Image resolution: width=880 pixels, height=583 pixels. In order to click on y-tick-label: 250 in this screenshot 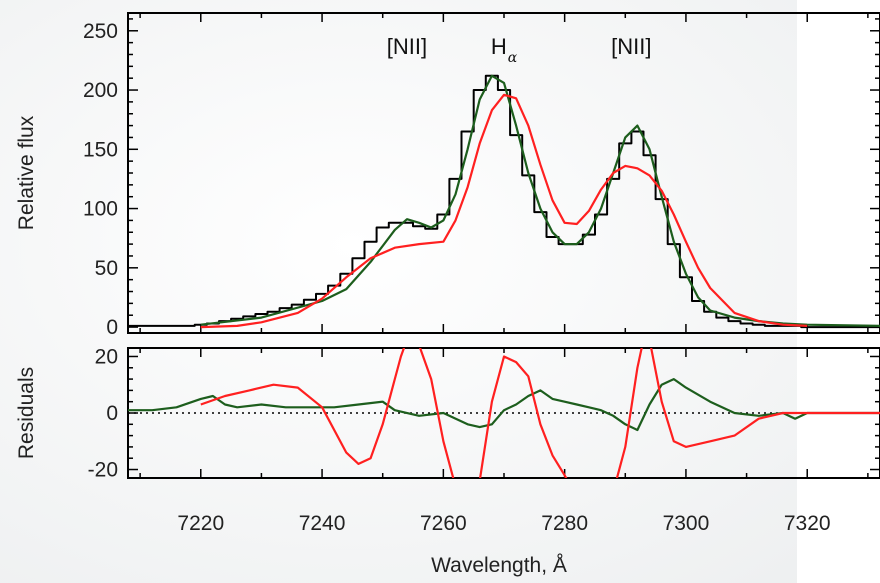, I will do `click(100, 31)`.